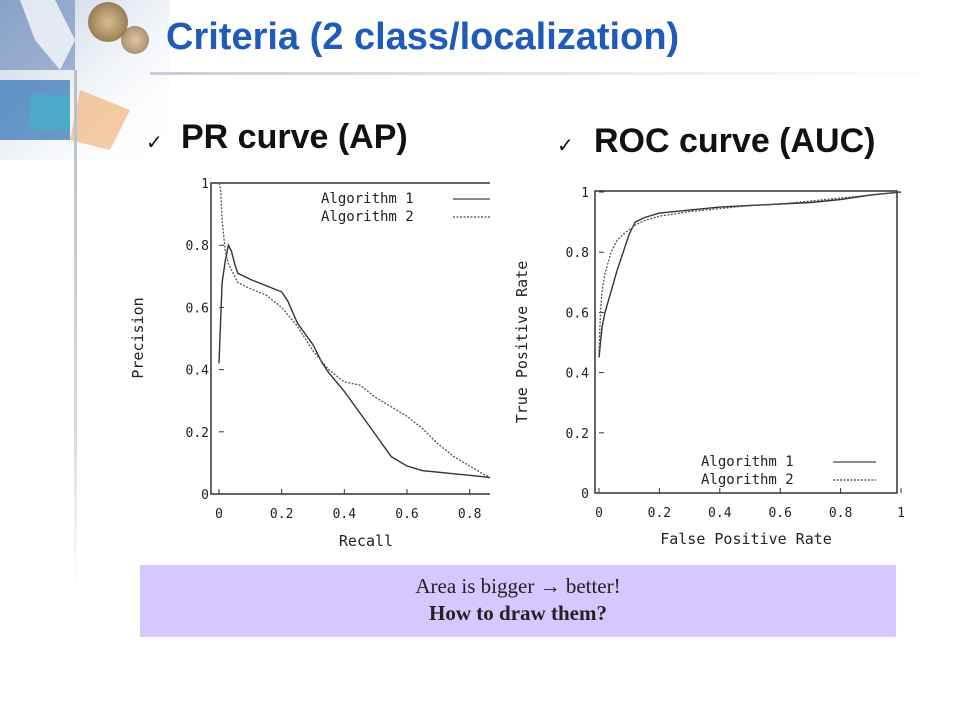  Describe the element at coordinates (659, 513) in the screenshot. I see `roc-x-tick-label: 0.2` at that location.